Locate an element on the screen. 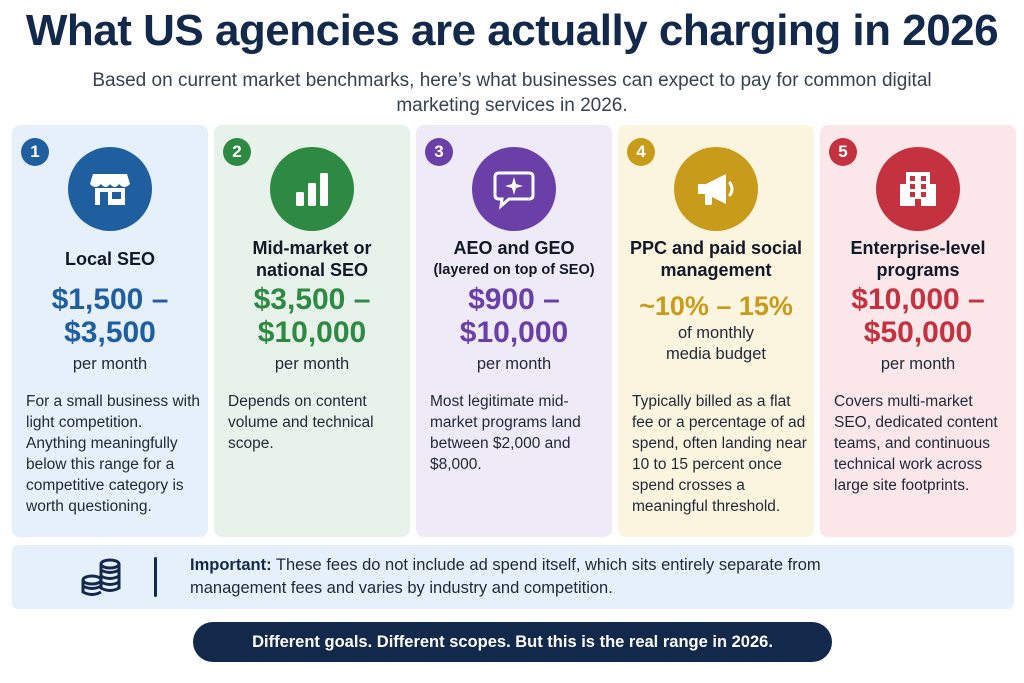 This screenshot has height=683, width=1024. card-number-badge: 5 is located at coordinates (843, 152).